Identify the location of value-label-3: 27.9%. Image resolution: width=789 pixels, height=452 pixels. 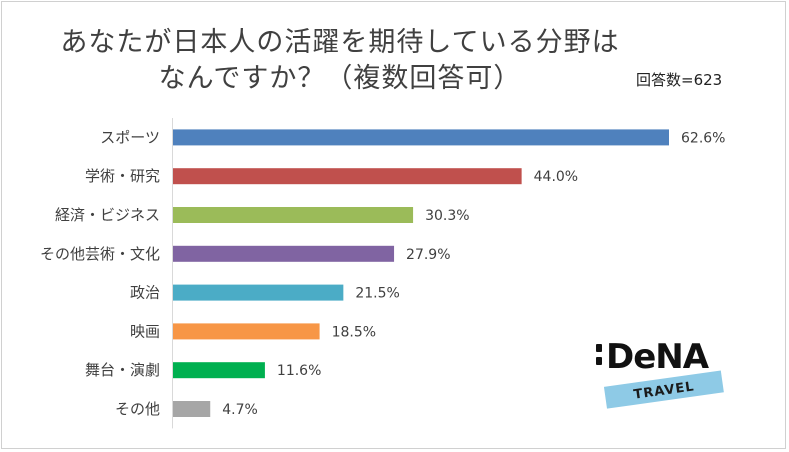
(428, 255).